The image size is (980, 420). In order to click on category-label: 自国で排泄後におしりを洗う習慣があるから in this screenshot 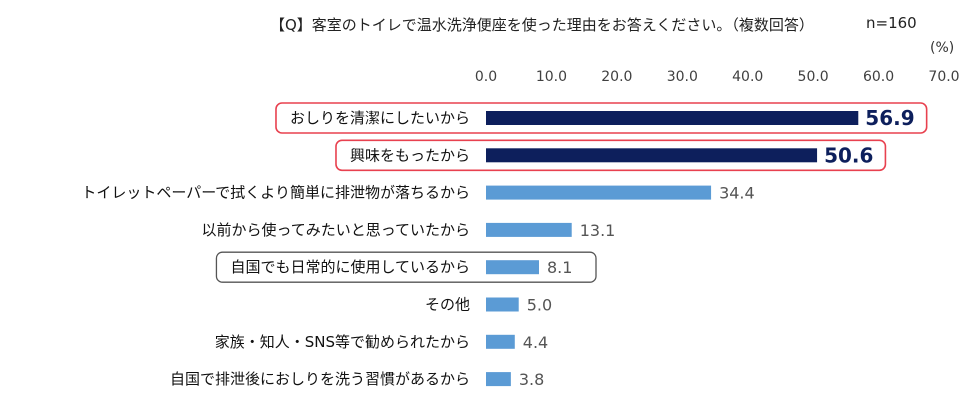, I will do `click(320, 379)`.